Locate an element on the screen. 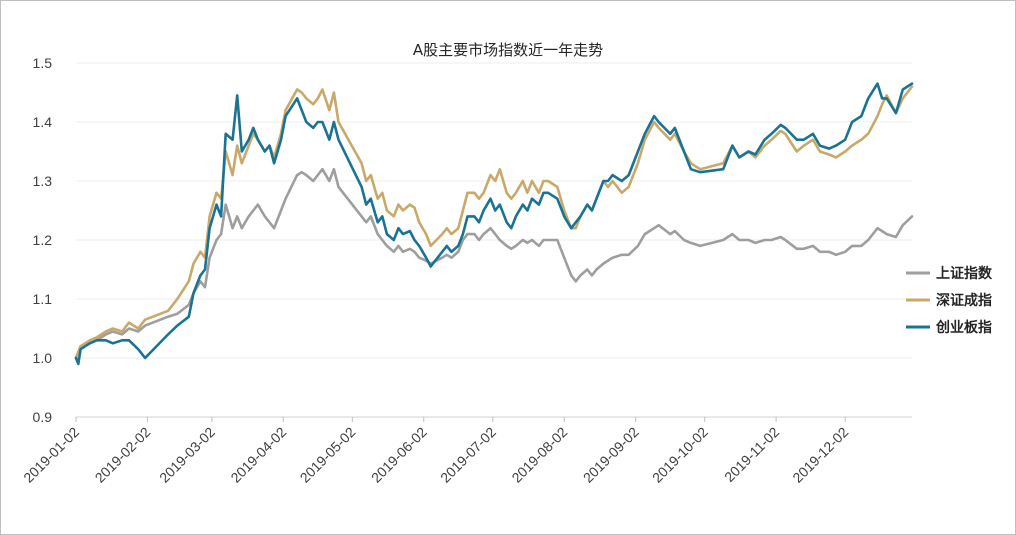  y-tick-label: 1.1 is located at coordinates (43, 299).